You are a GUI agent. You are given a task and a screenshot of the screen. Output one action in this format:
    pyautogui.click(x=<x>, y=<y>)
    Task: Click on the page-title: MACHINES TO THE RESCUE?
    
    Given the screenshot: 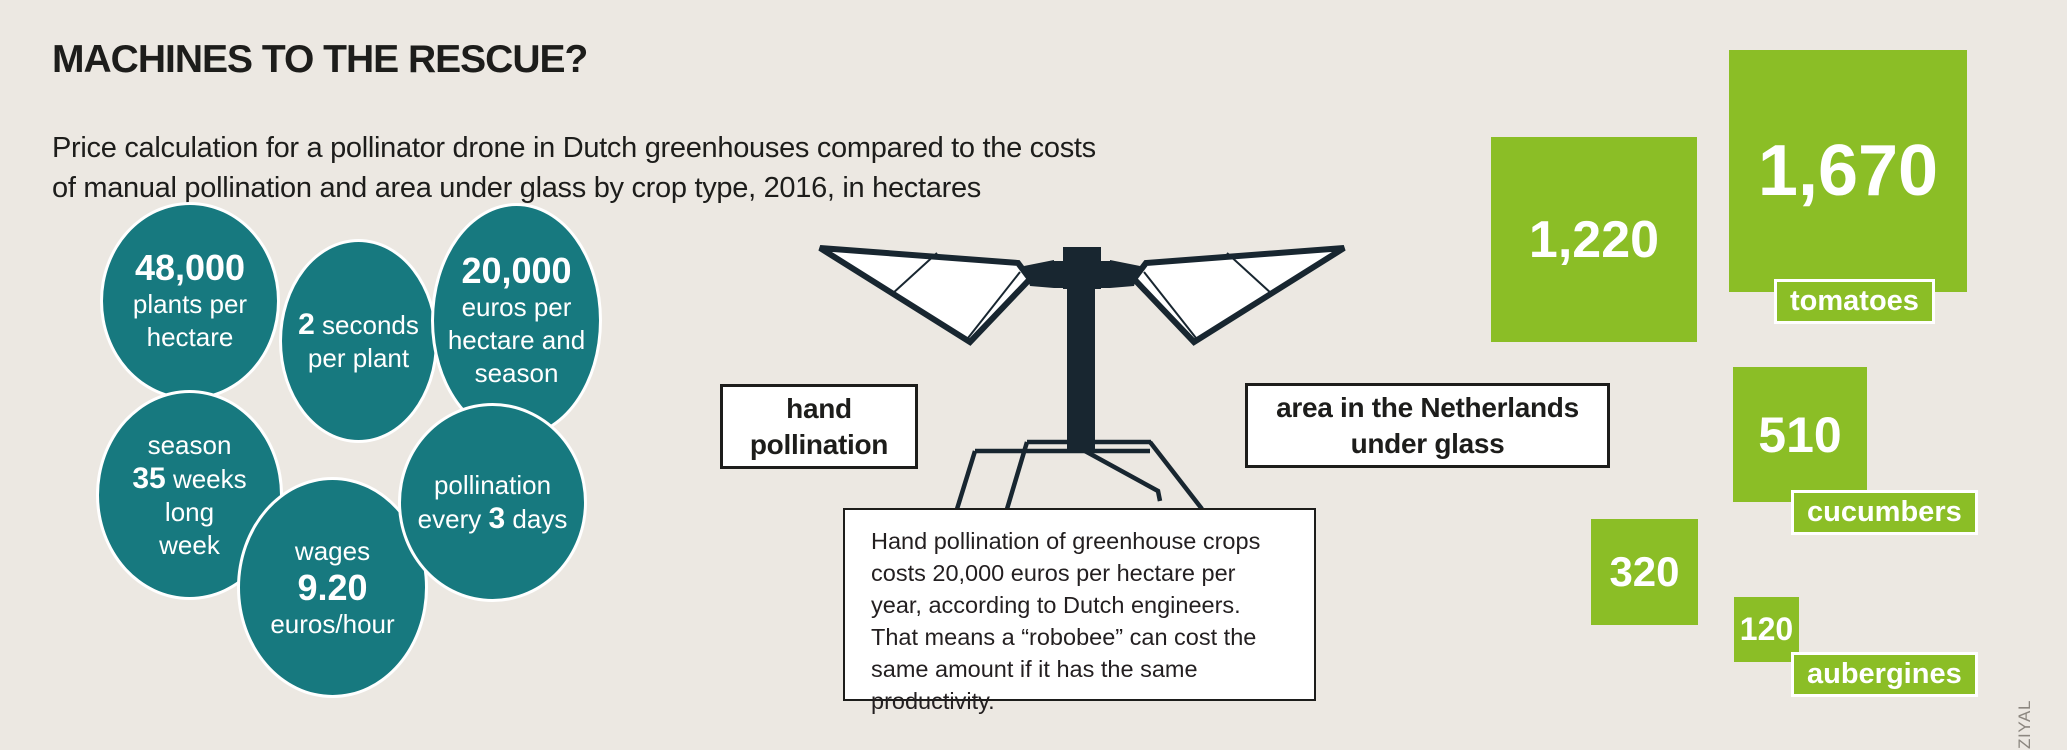 What is the action you would take?
    pyautogui.click(x=320, y=59)
    